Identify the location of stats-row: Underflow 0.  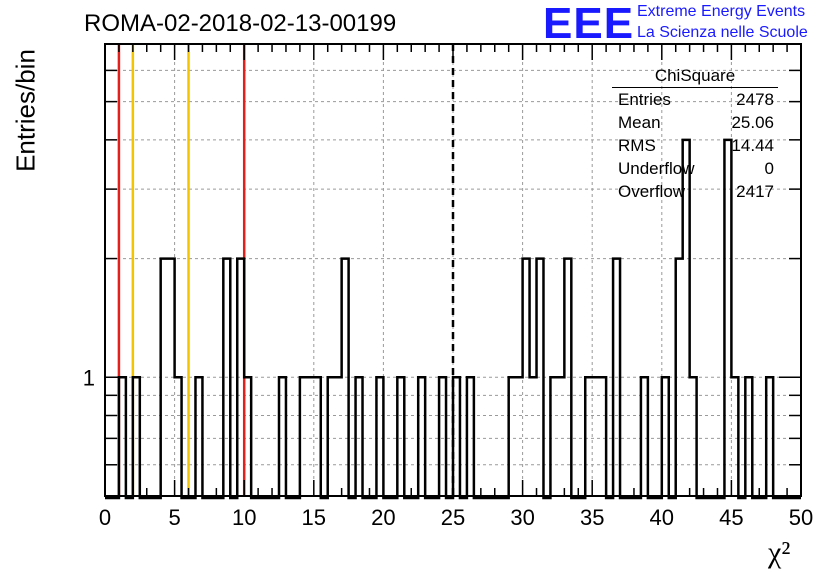
(695, 168).